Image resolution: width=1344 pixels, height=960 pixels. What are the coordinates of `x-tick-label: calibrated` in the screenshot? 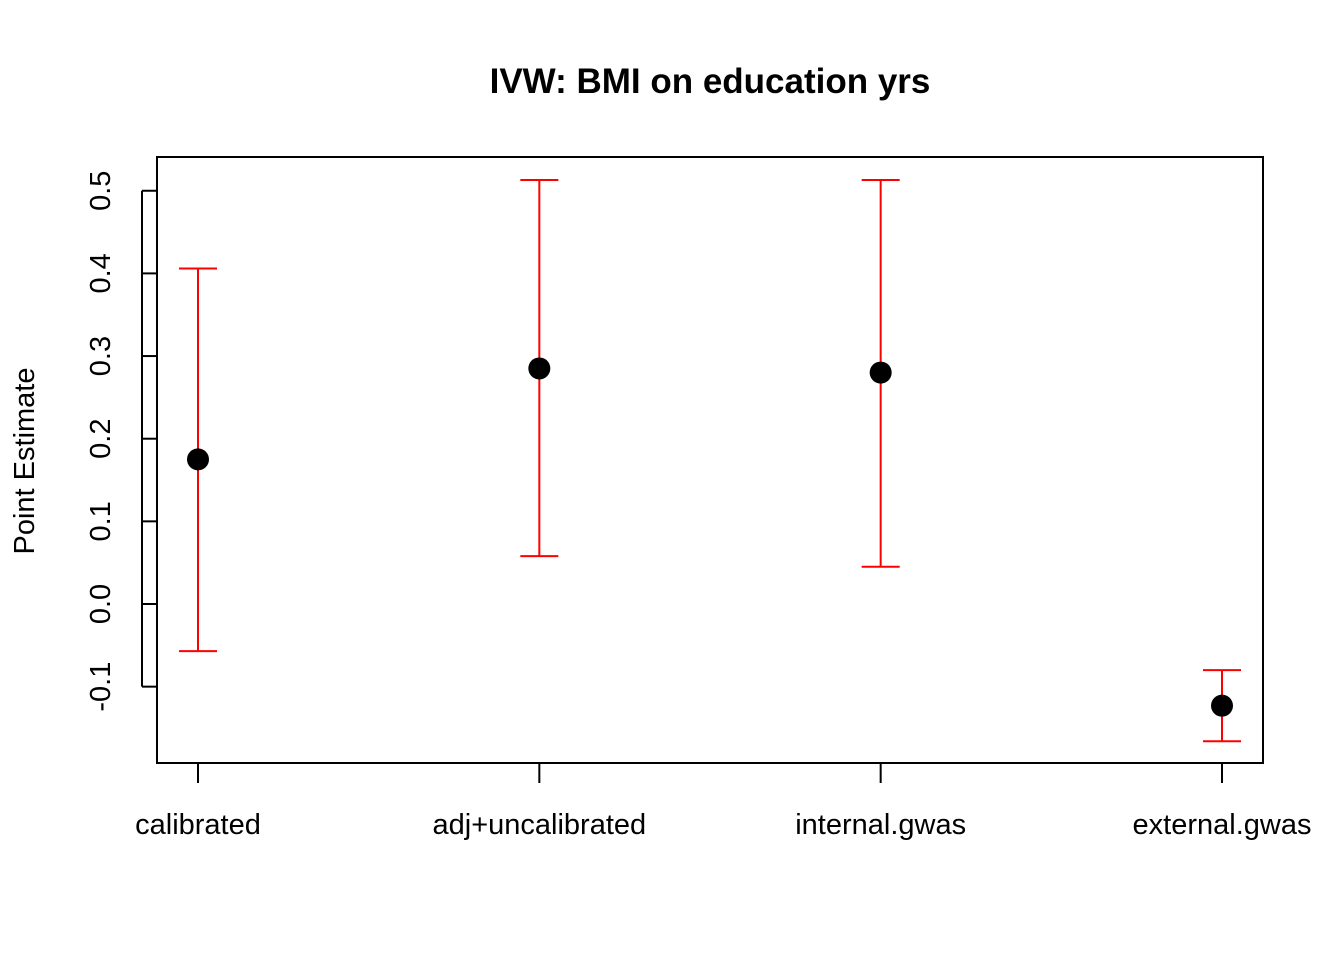 It's located at (198, 825).